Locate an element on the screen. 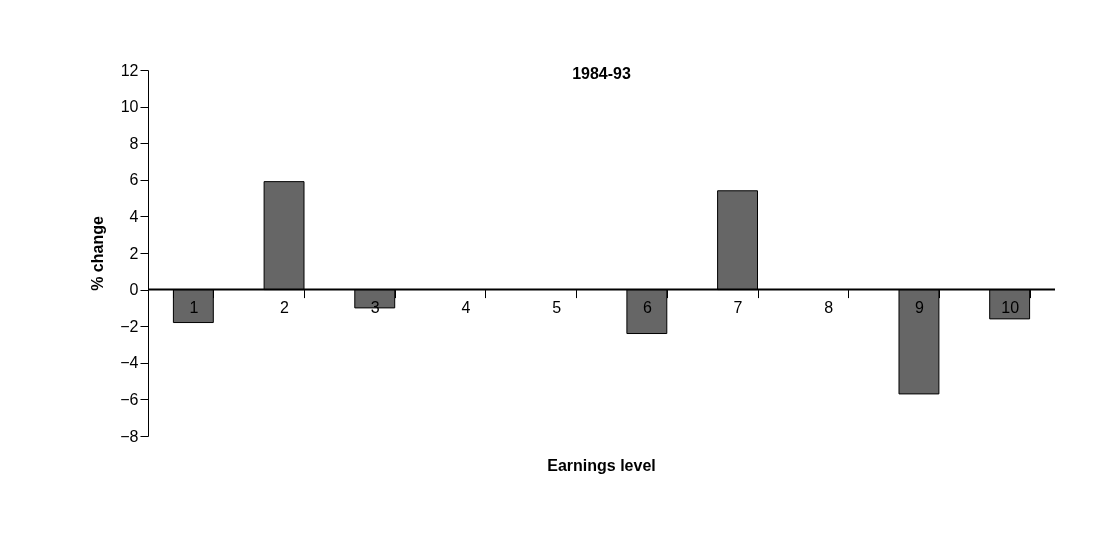  x-tick-label: 1 is located at coordinates (194, 308).